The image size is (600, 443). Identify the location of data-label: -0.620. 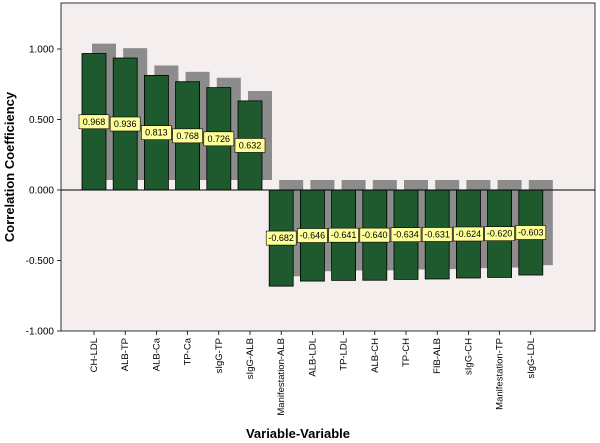
(500, 234).